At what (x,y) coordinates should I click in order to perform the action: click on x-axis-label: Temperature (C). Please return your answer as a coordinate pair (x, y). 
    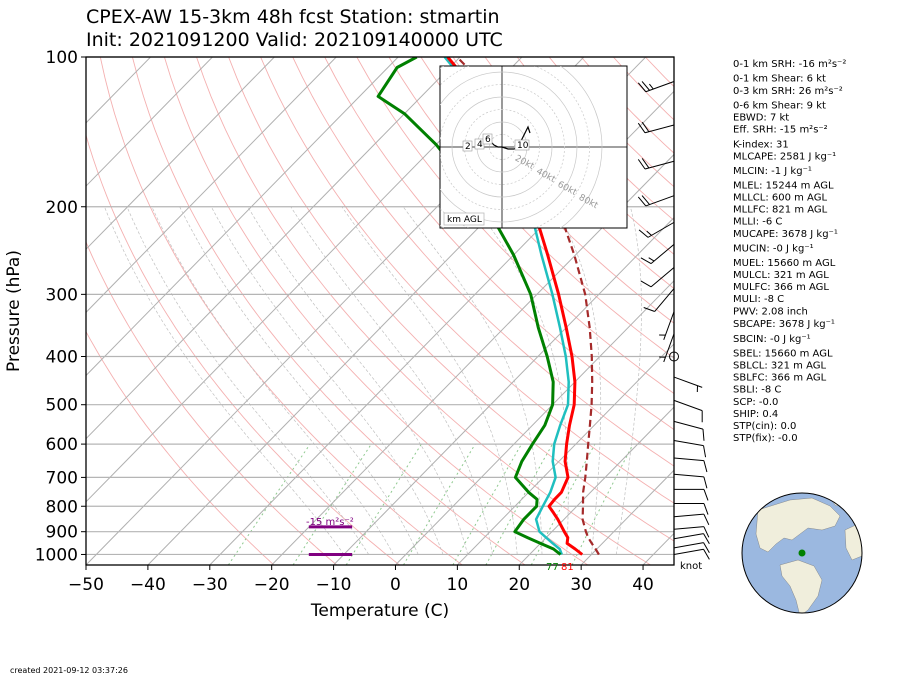
    Looking at the image, I should click on (379, 611).